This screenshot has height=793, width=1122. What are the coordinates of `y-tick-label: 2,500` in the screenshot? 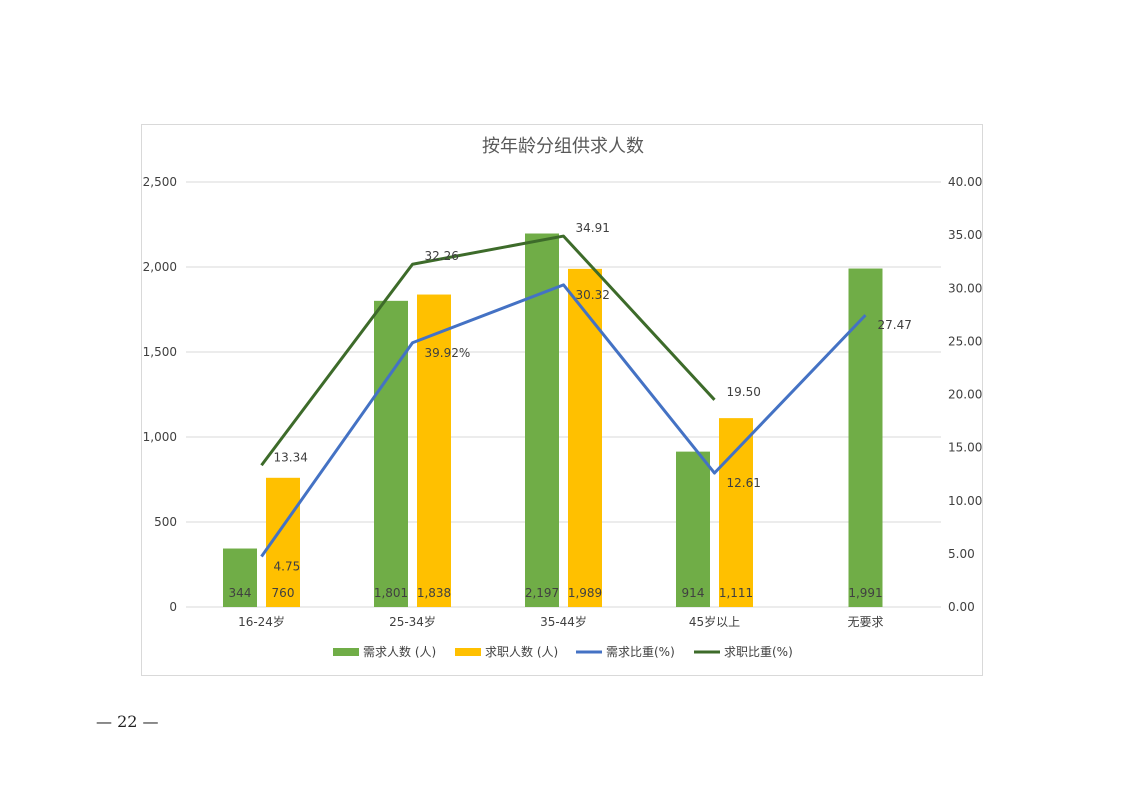 It's located at (160, 182).